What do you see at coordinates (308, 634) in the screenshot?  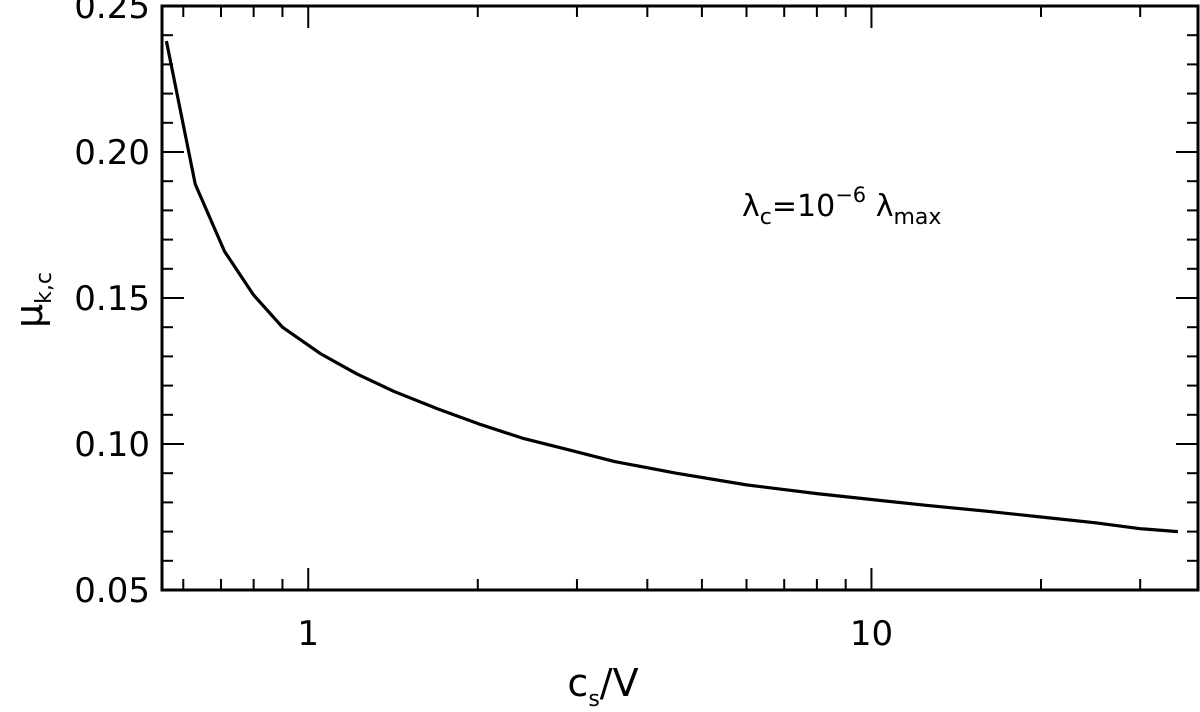 I see `x-tick-label: 1` at bounding box center [308, 634].